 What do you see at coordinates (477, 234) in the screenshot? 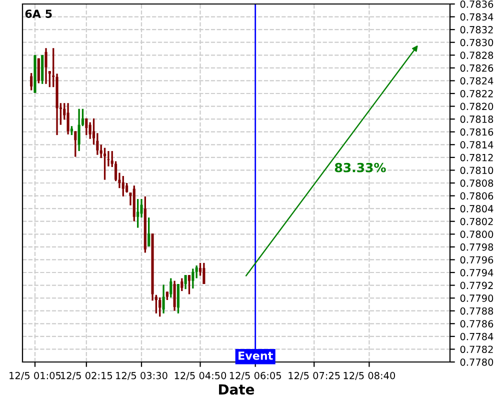
I see `y-tick-label: 0.7800` at bounding box center [477, 234].